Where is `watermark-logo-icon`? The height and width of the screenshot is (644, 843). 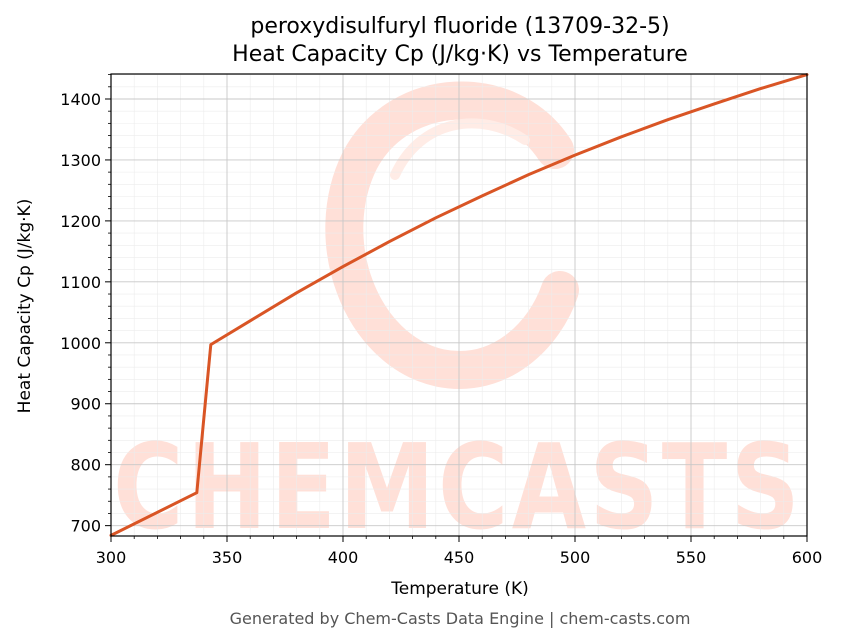
watermark-logo-icon is located at coordinates (452, 235).